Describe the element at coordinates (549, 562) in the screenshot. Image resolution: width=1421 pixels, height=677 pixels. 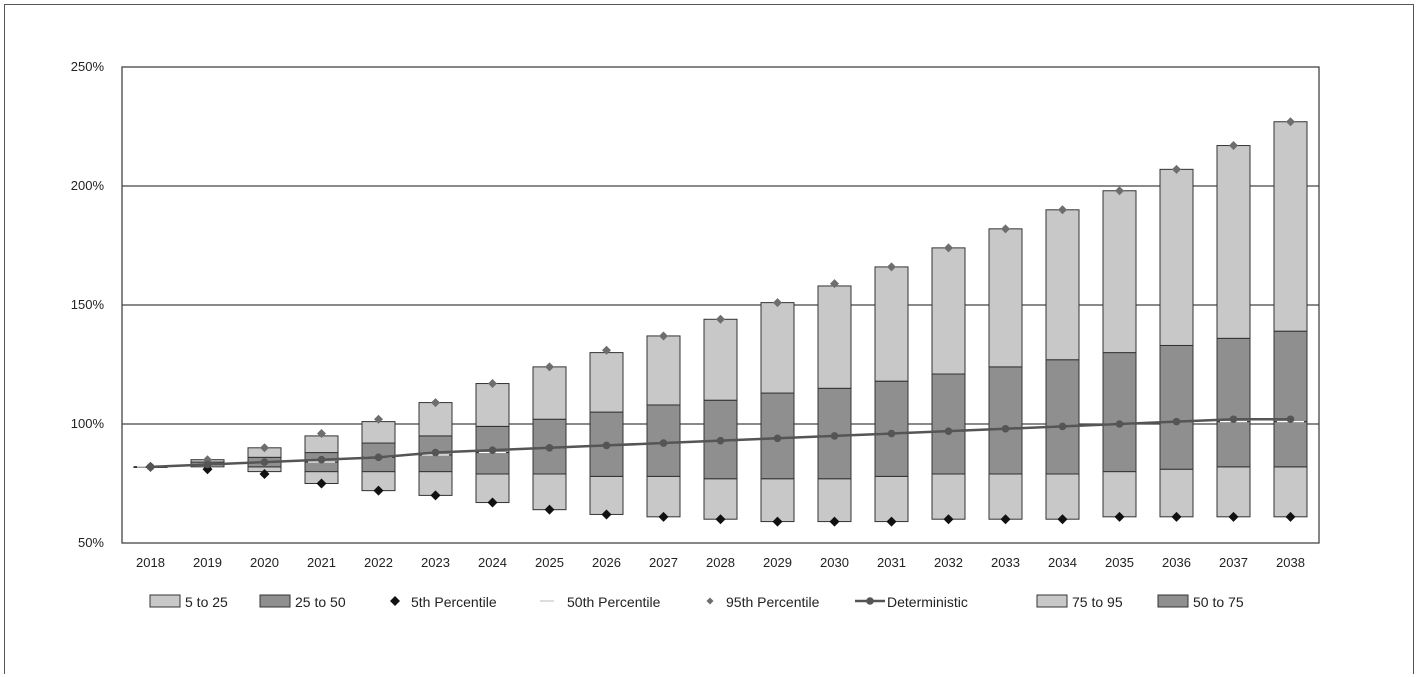
I see `x-tick-label: 2025` at that location.